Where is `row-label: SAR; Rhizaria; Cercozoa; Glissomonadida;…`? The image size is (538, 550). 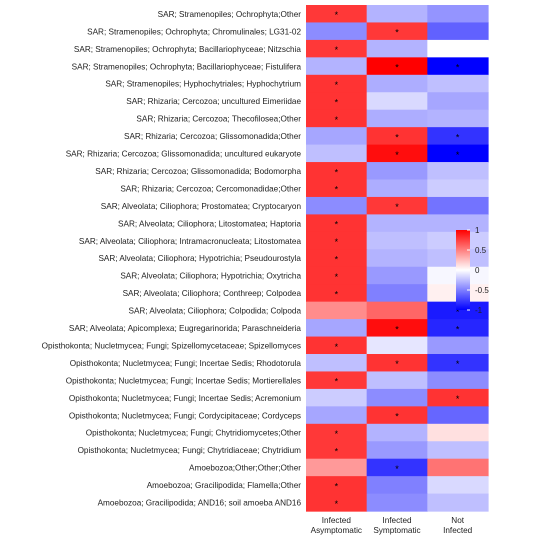
row-label: SAR; Rhizaria; Cercozoa; Glissomonadida;… is located at coordinates (184, 154).